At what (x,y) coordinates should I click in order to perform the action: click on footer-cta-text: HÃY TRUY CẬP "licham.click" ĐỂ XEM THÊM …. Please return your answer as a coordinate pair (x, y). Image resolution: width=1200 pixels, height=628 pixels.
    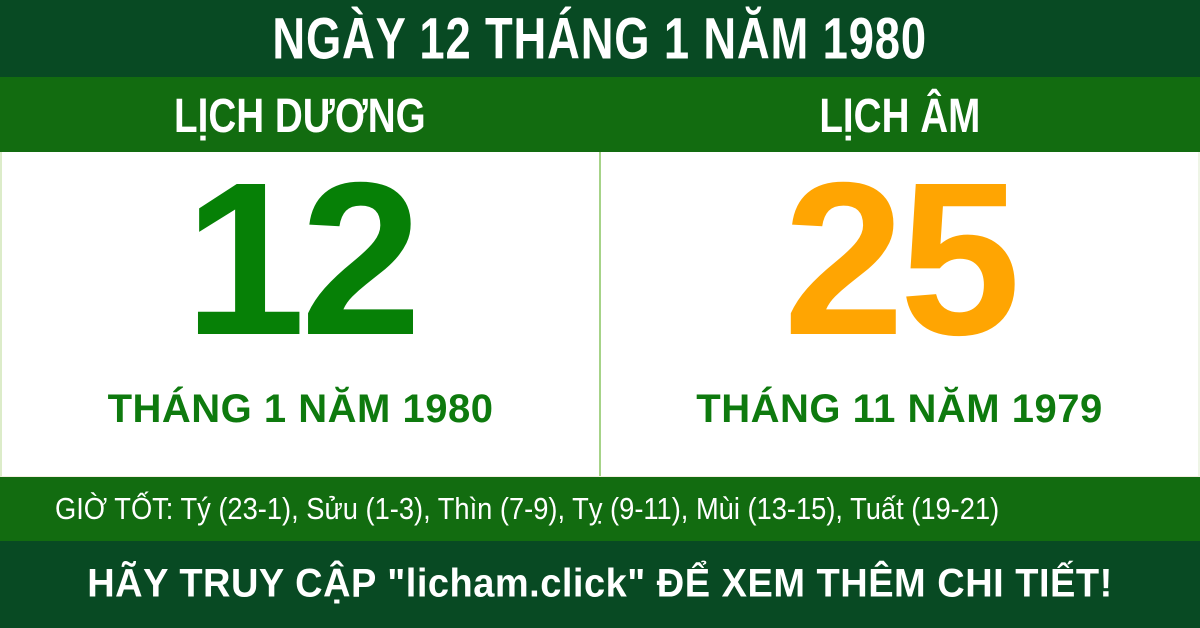
    Looking at the image, I should click on (600, 584).